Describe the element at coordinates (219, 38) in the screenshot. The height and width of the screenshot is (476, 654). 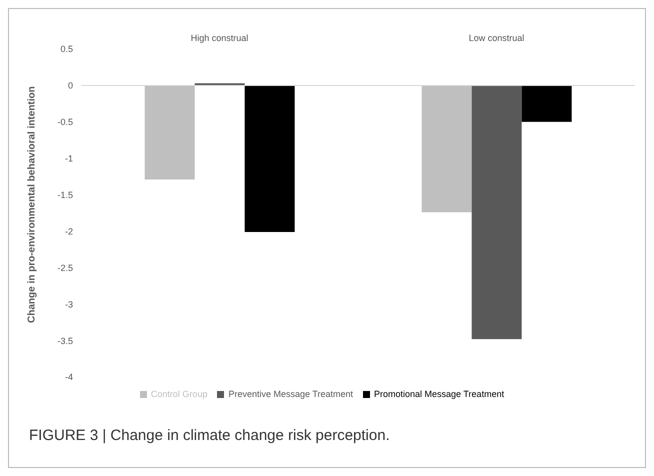
I see `x-tick-label: High construal` at that location.